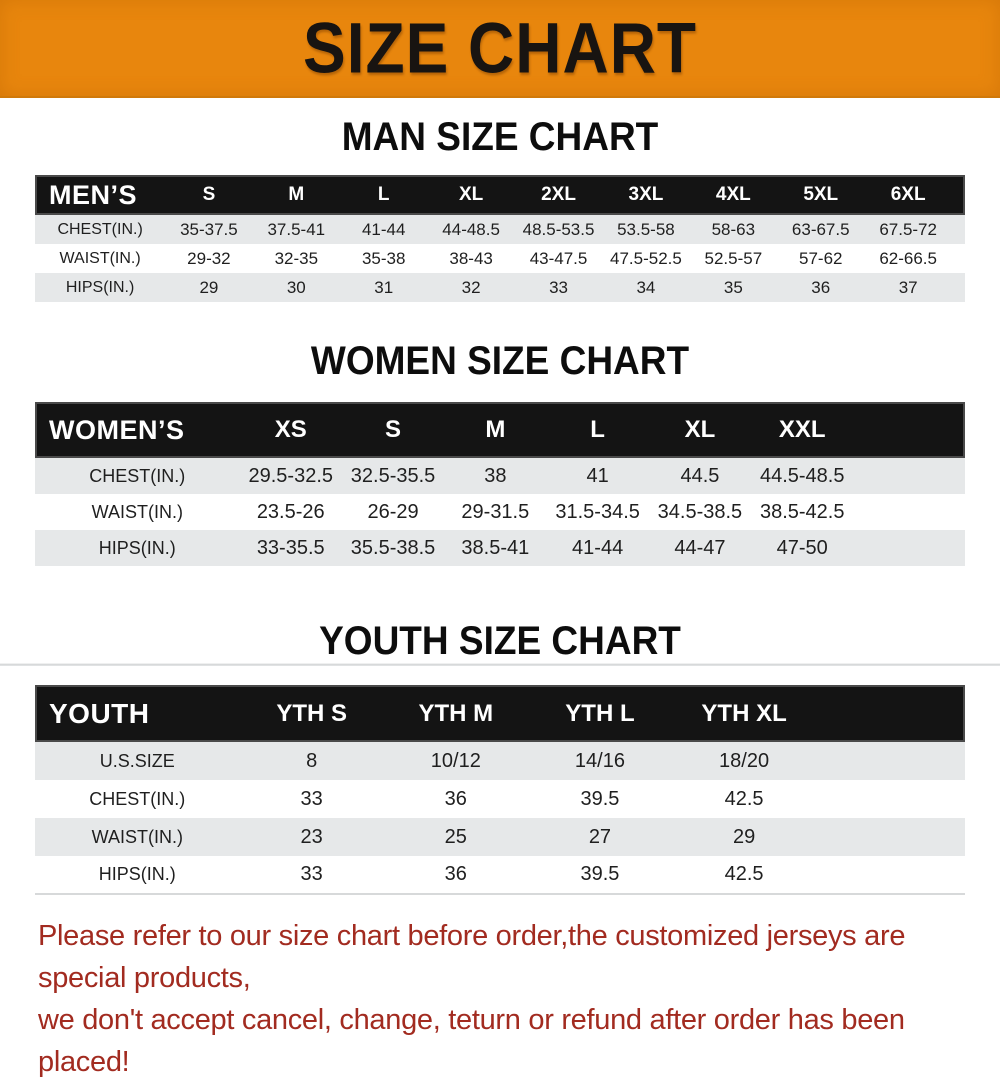 This screenshot has width=1000, height=1083. What do you see at coordinates (209, 229) in the screenshot?
I see `size-cell: 35-37.5` at bounding box center [209, 229].